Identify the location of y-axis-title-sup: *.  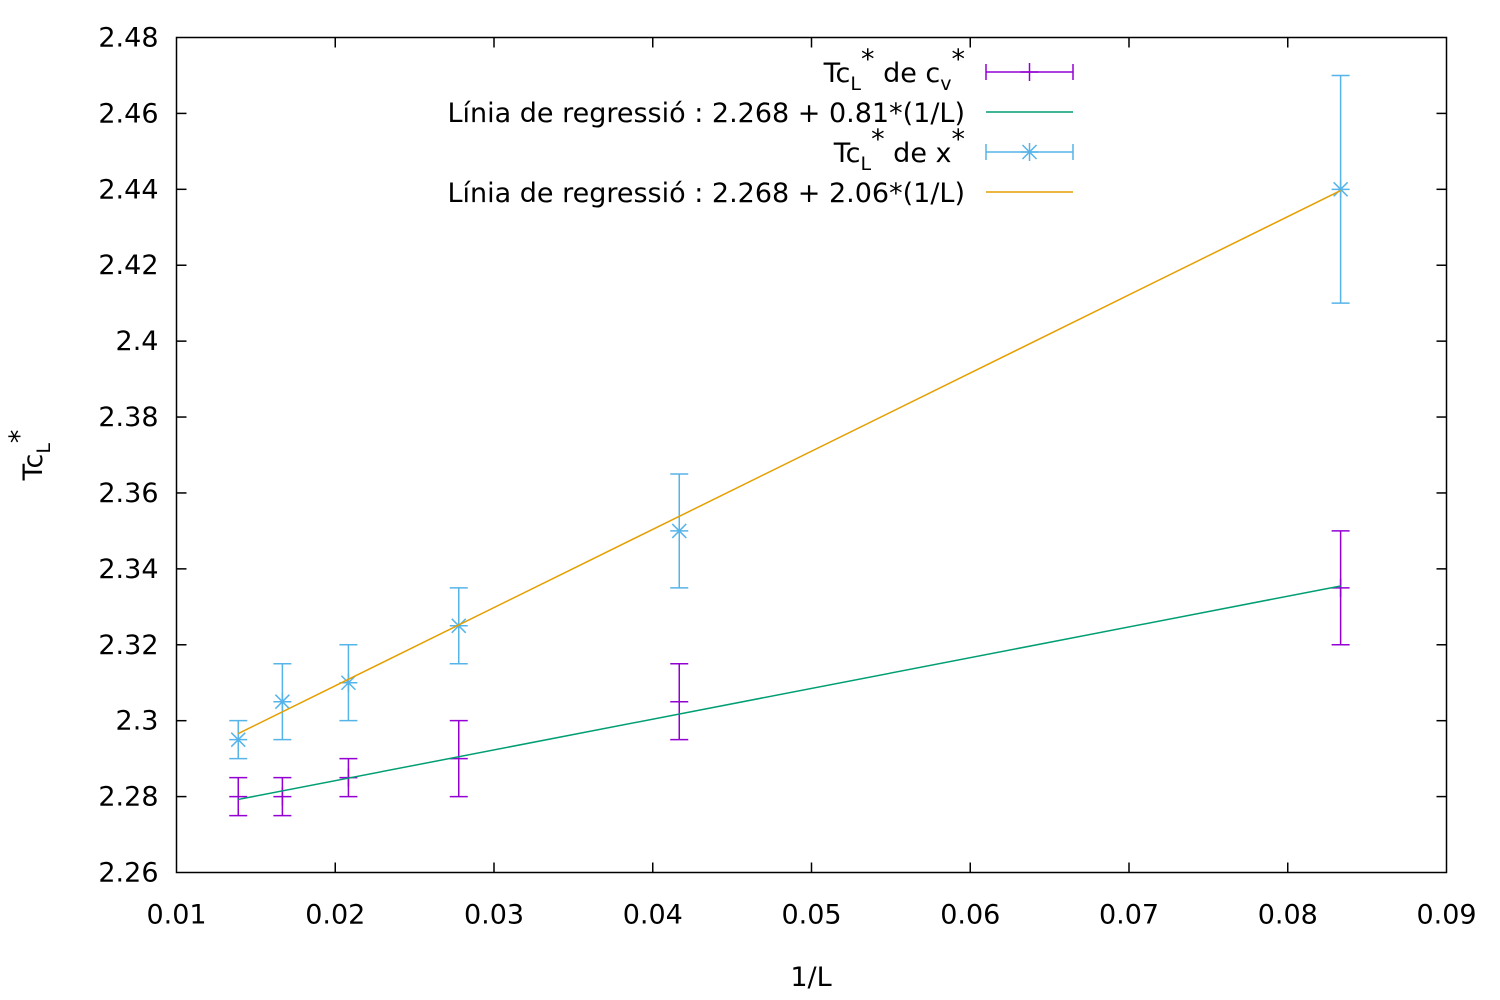
(19, 437).